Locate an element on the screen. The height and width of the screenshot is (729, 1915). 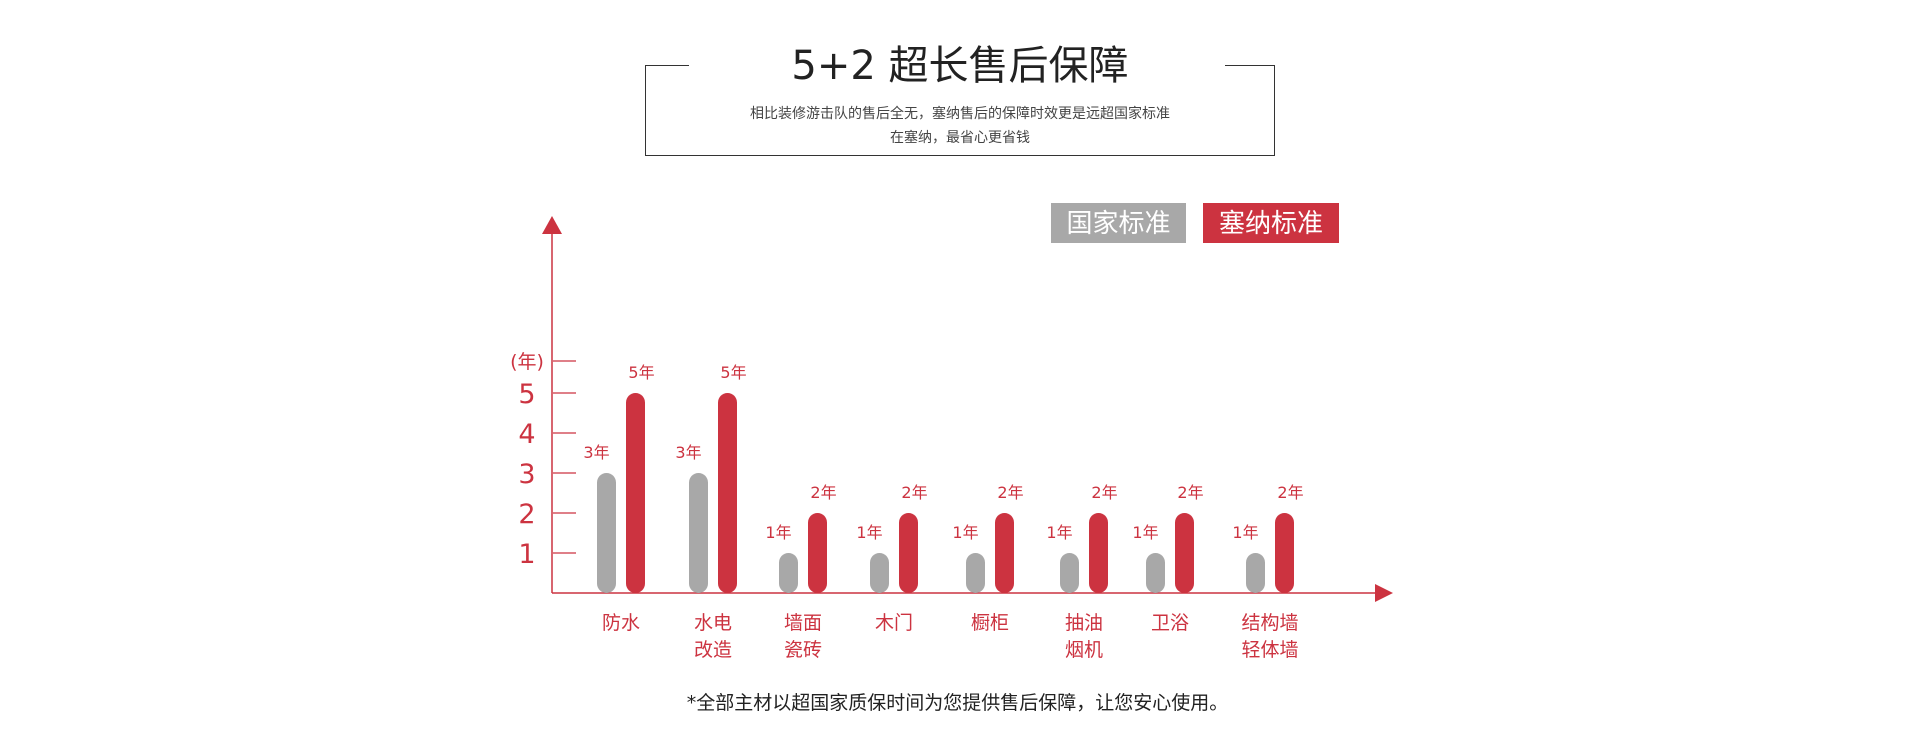
y-tick-label: 2 is located at coordinates (526, 514).